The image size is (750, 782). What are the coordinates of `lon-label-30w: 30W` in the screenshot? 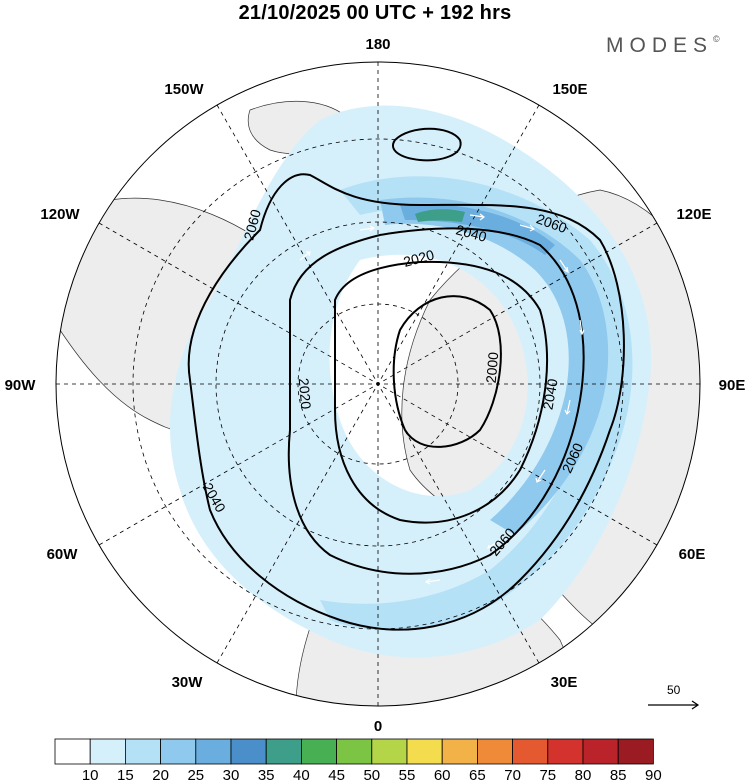 It's located at (188, 682).